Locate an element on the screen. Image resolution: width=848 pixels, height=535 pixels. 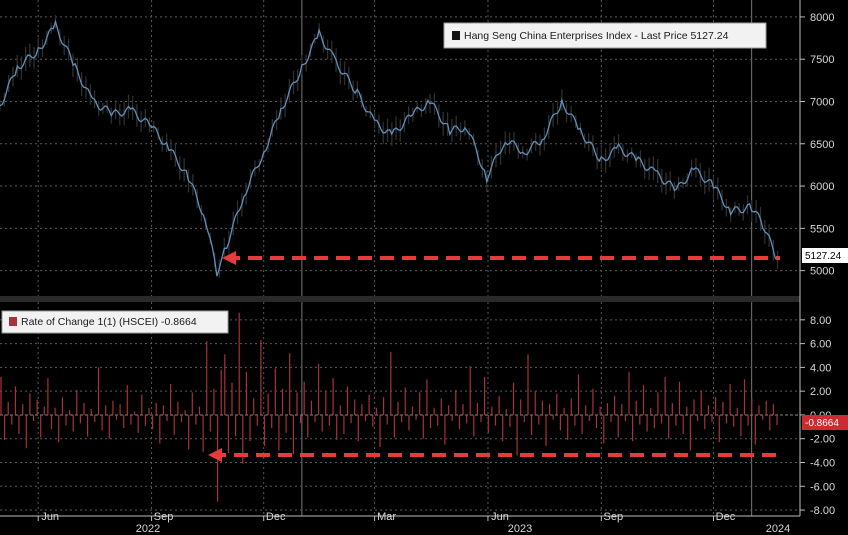
price-y-tick-label: 6500 is located at coordinates (822, 145).